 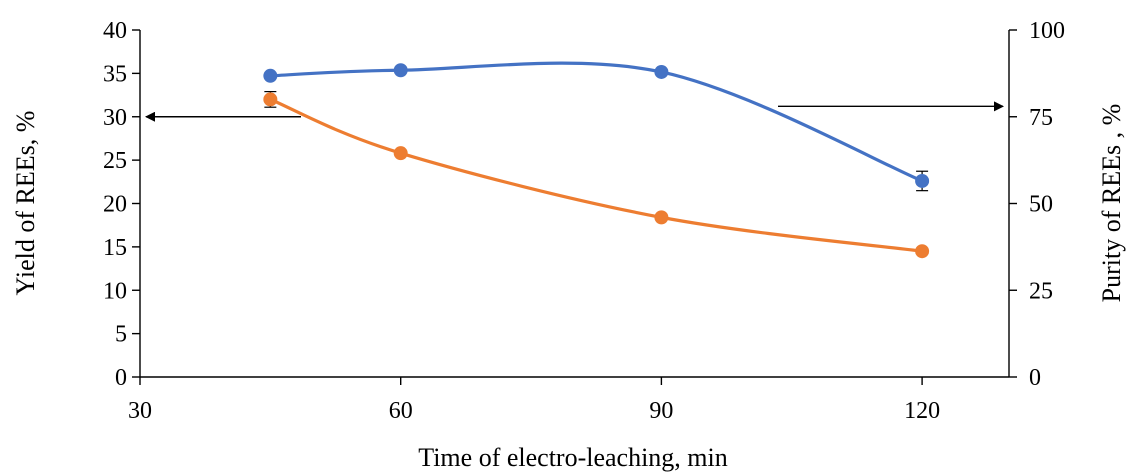 I want to click on x-tick-label: 30, so click(x=140, y=411).